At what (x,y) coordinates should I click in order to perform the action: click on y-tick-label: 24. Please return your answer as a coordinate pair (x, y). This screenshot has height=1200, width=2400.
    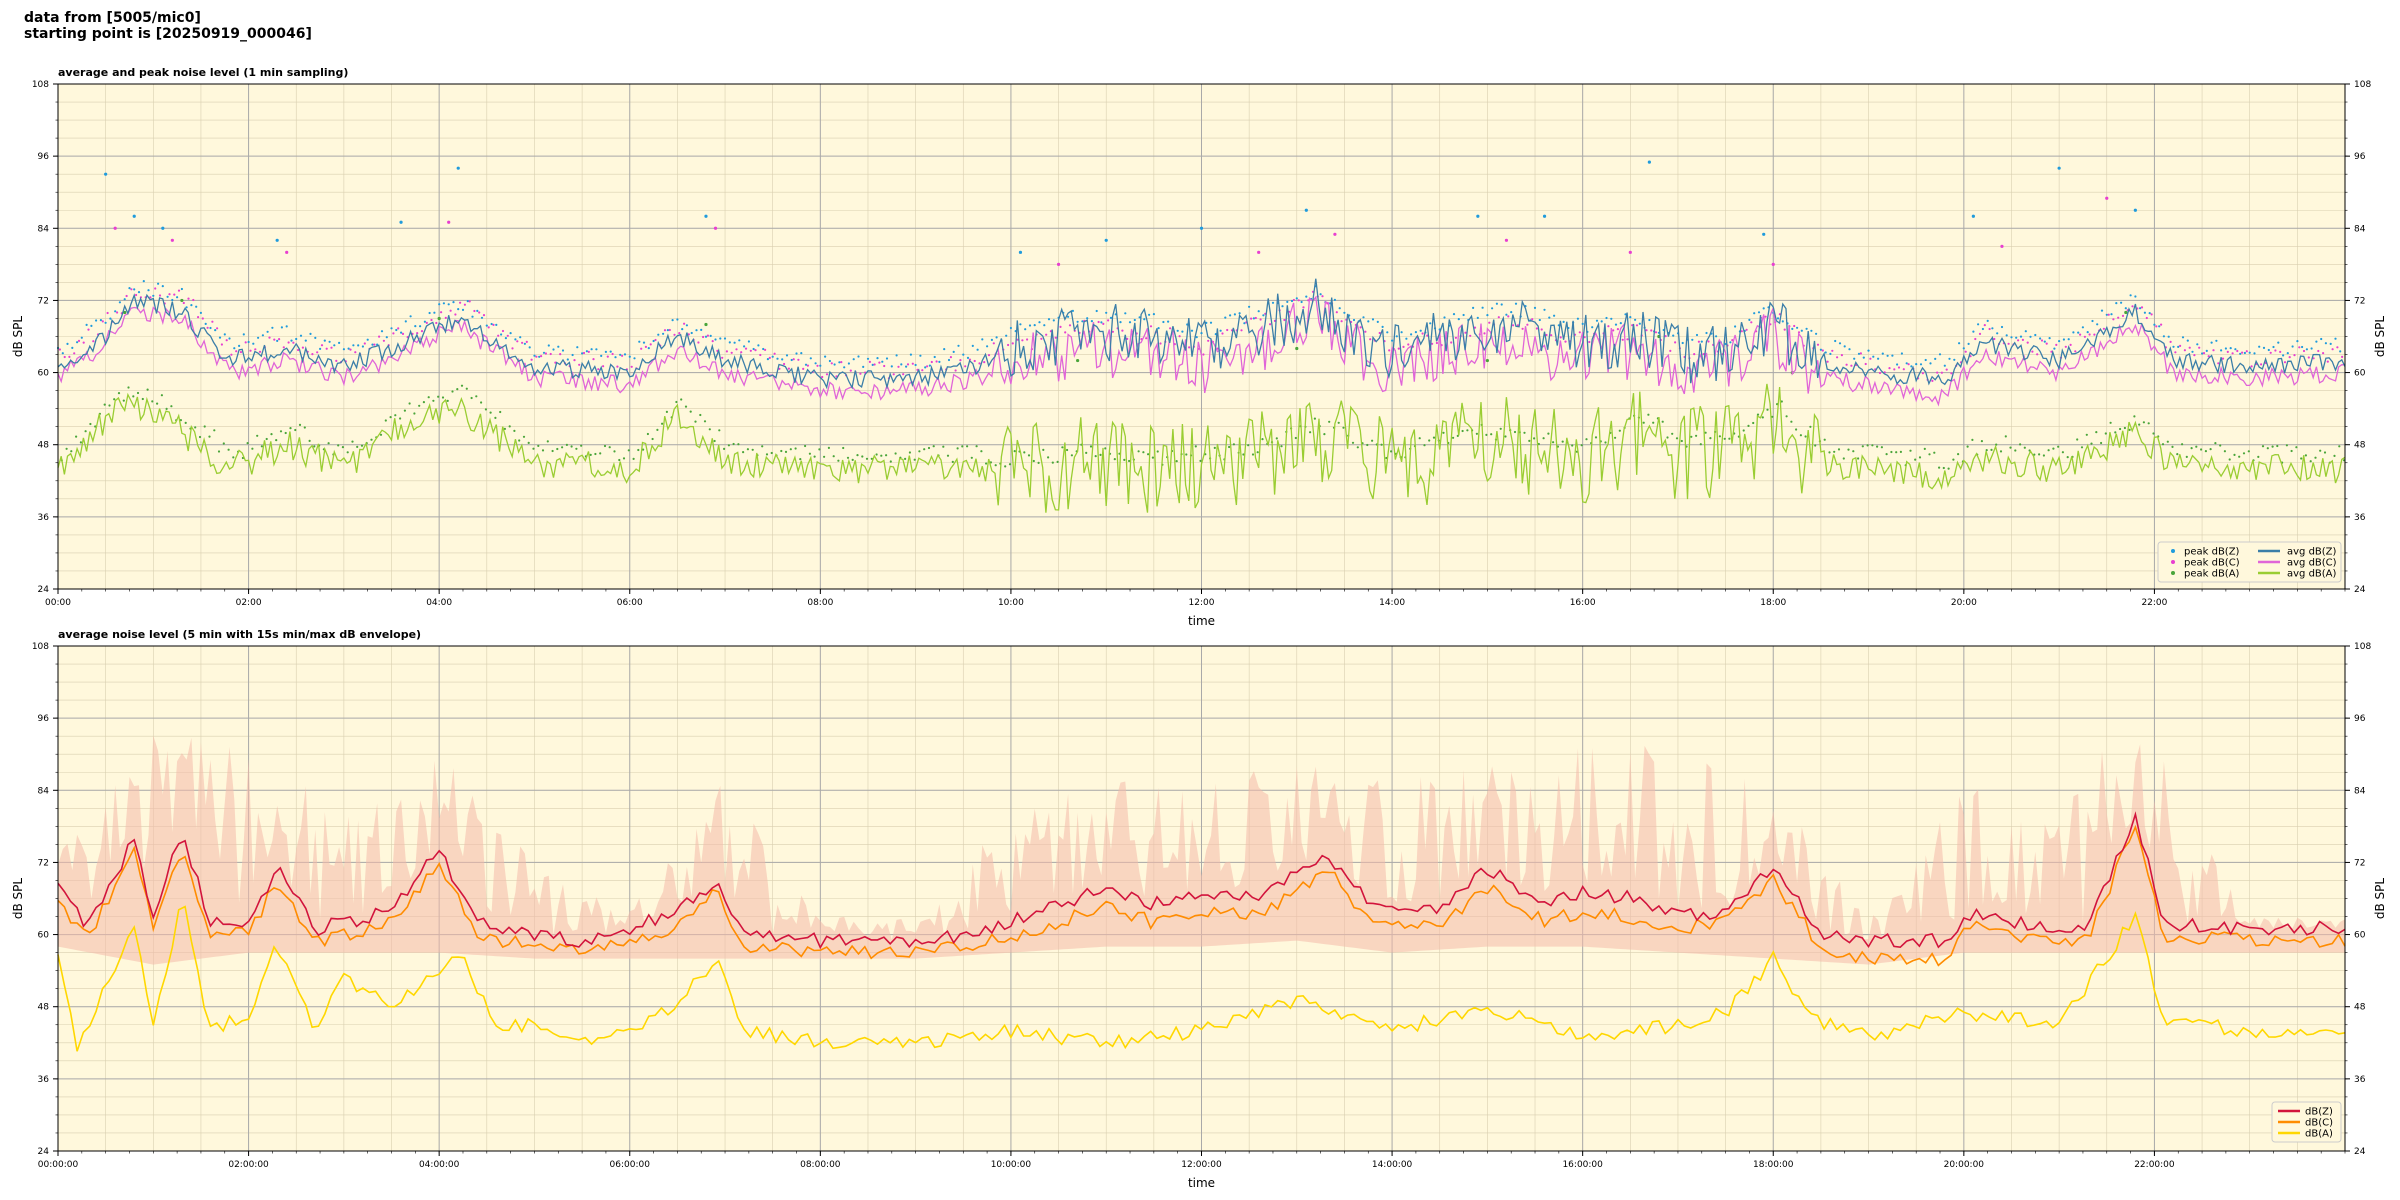
    Looking at the image, I should click on (44, 1152).